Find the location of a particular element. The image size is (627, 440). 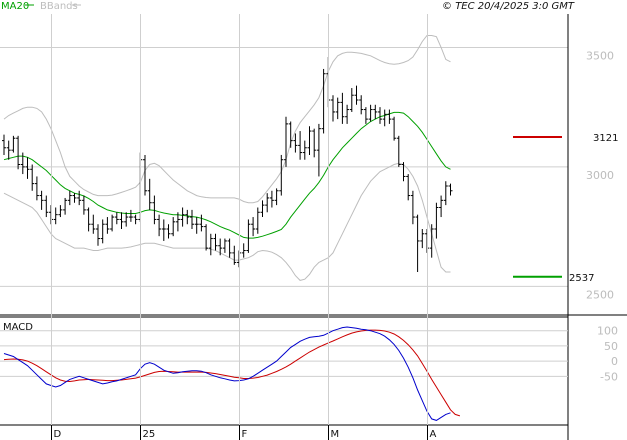

resistance-level-label: 3121 is located at coordinates (605, 138).